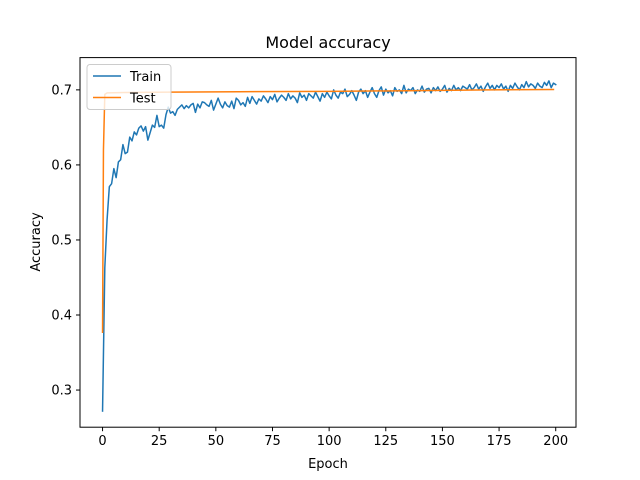  I want to click on x-tick-label: 75, so click(272, 441).